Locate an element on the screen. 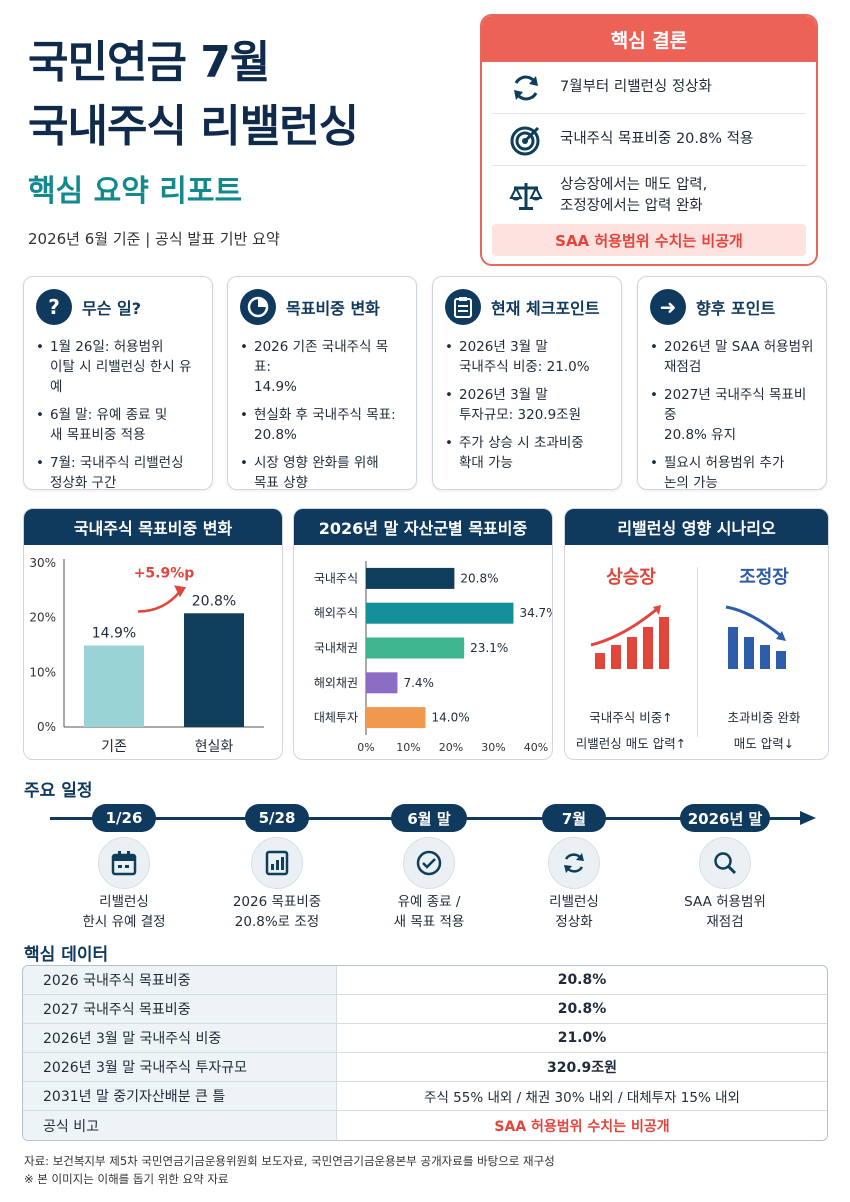  bar-value-label: 7.4% is located at coordinates (418, 683).